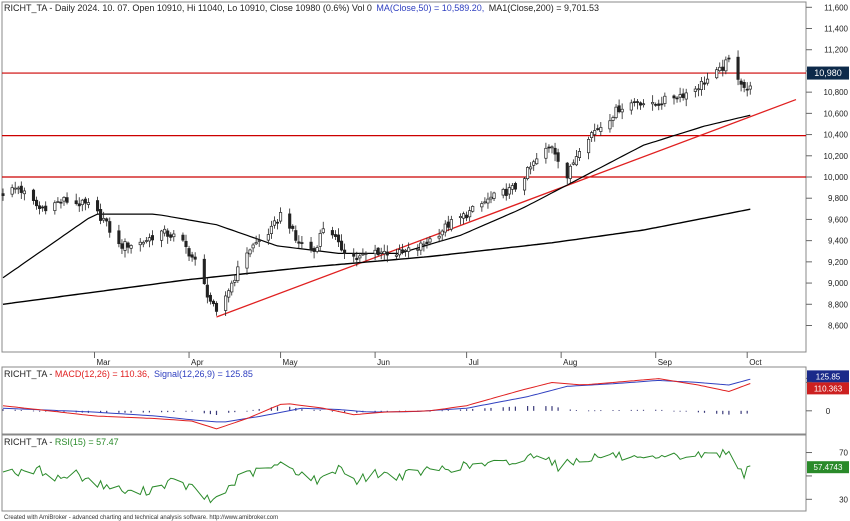 The image size is (850, 521). Describe the element at coordinates (755, 362) in the screenshot. I see `x-axis-month-label: Oct` at that location.